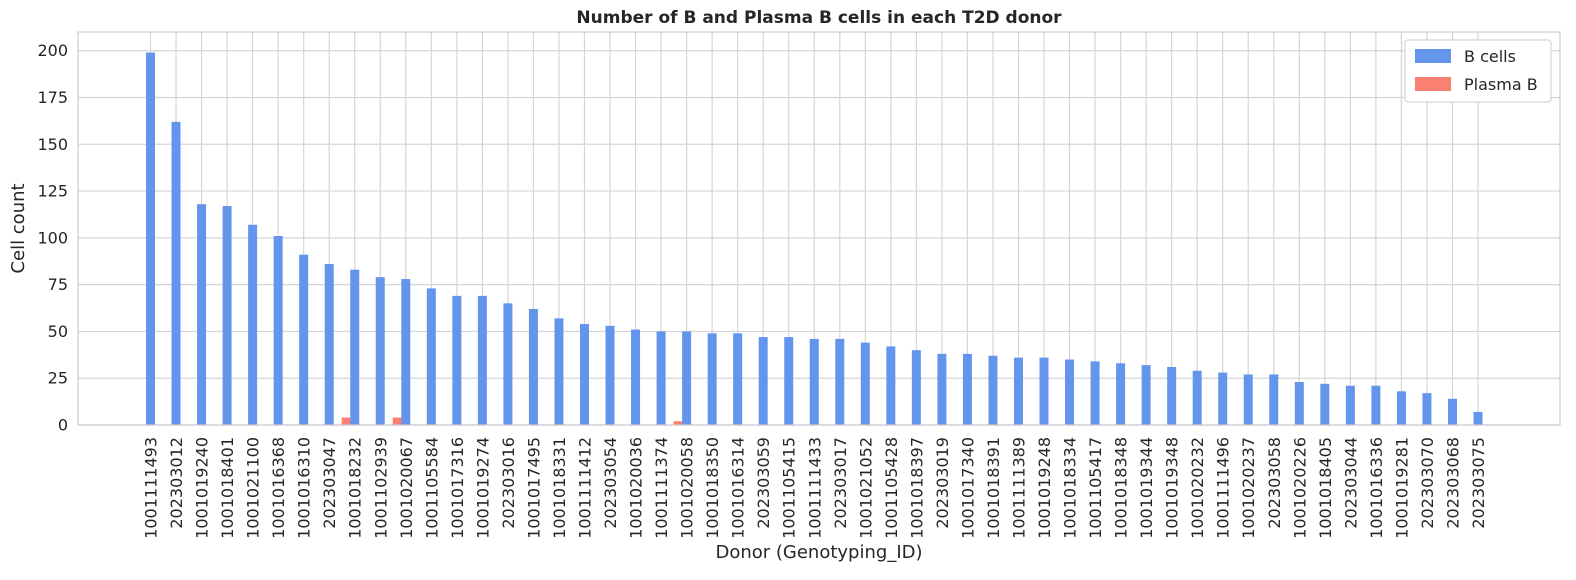 The height and width of the screenshot is (580, 1576). What do you see at coordinates (355, 488) in the screenshot?
I see `x-tick-label: 1001018232` at bounding box center [355, 488].